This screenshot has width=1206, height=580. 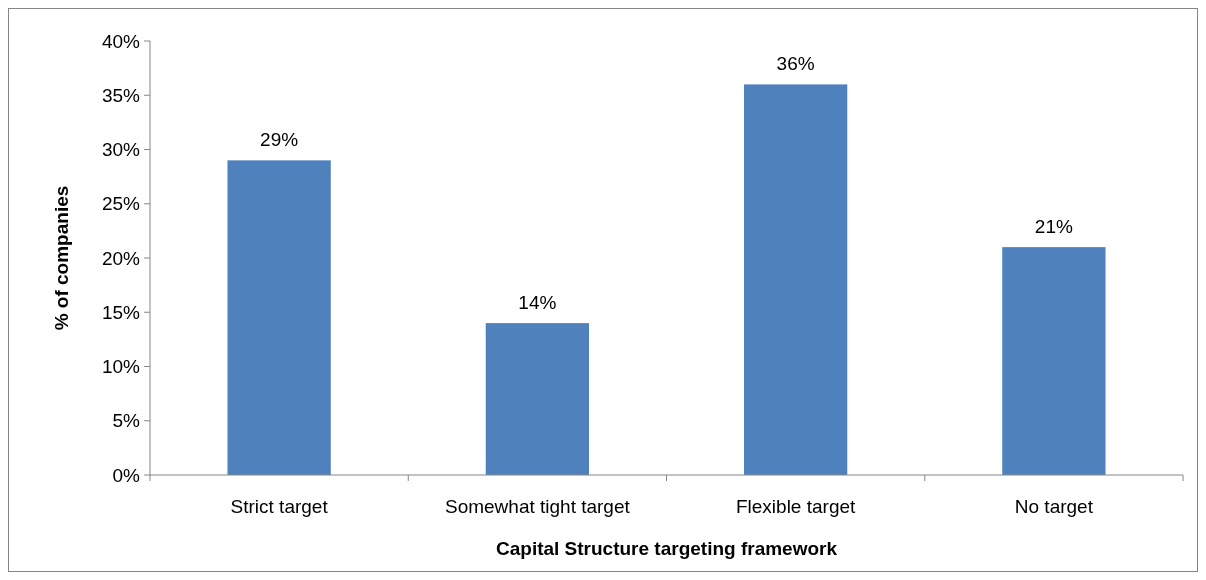 I want to click on y-tick-label: 40%, so click(x=121, y=41).